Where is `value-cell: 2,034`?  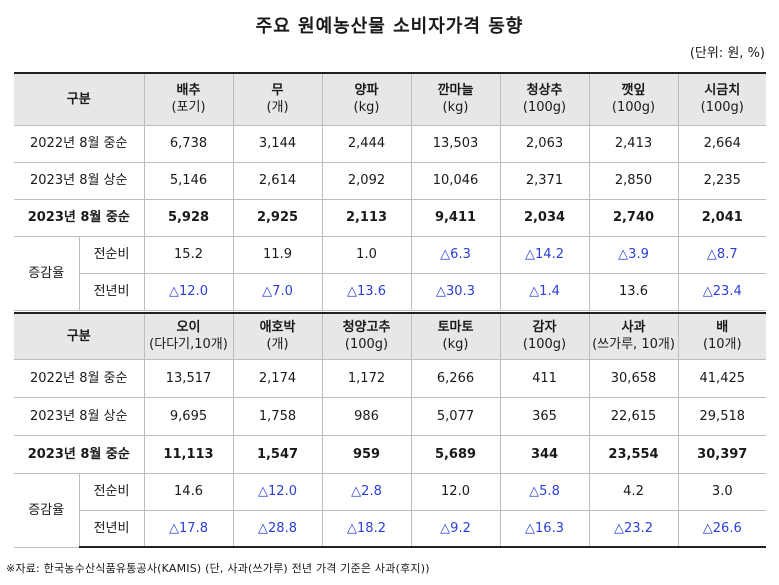
value-cell: 2,034 is located at coordinates (544, 217).